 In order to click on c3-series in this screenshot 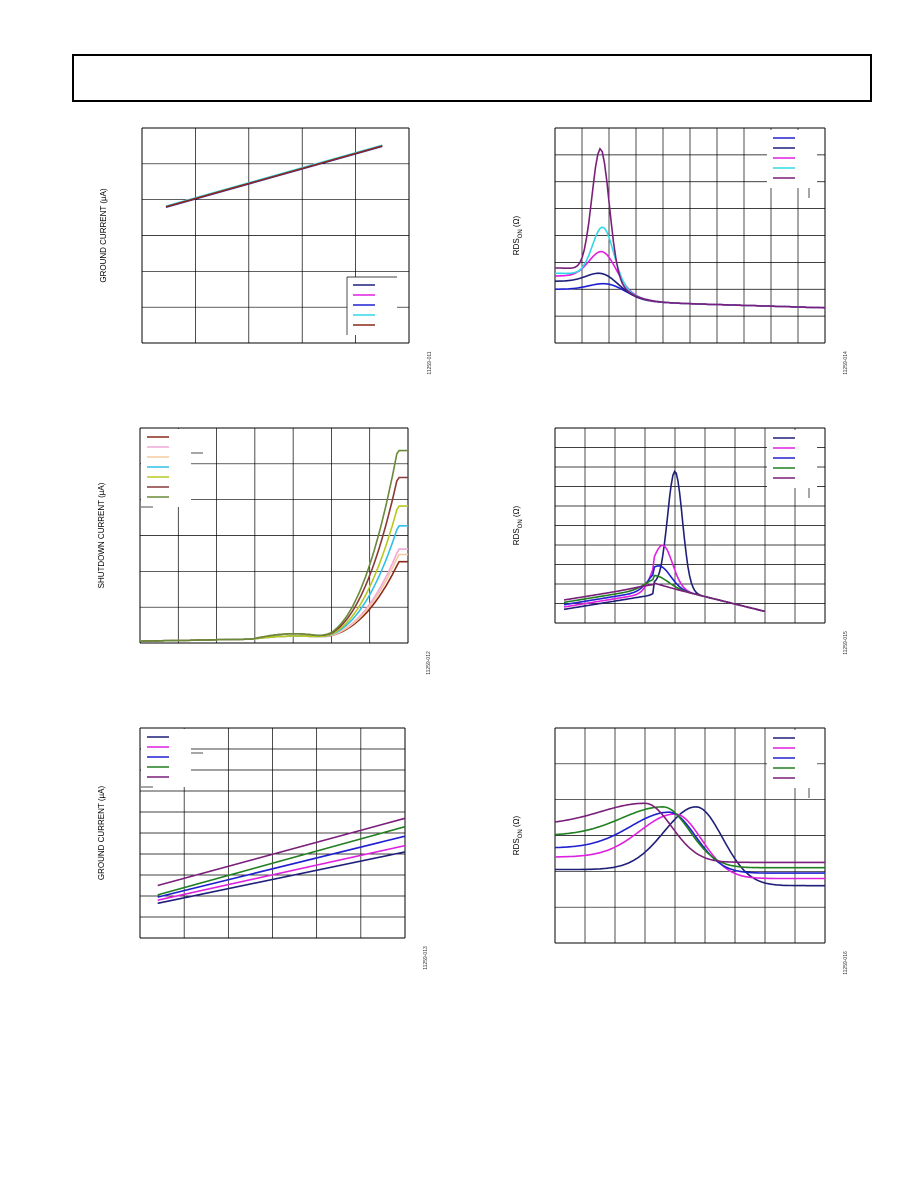, I will do `click(274, 545)`.